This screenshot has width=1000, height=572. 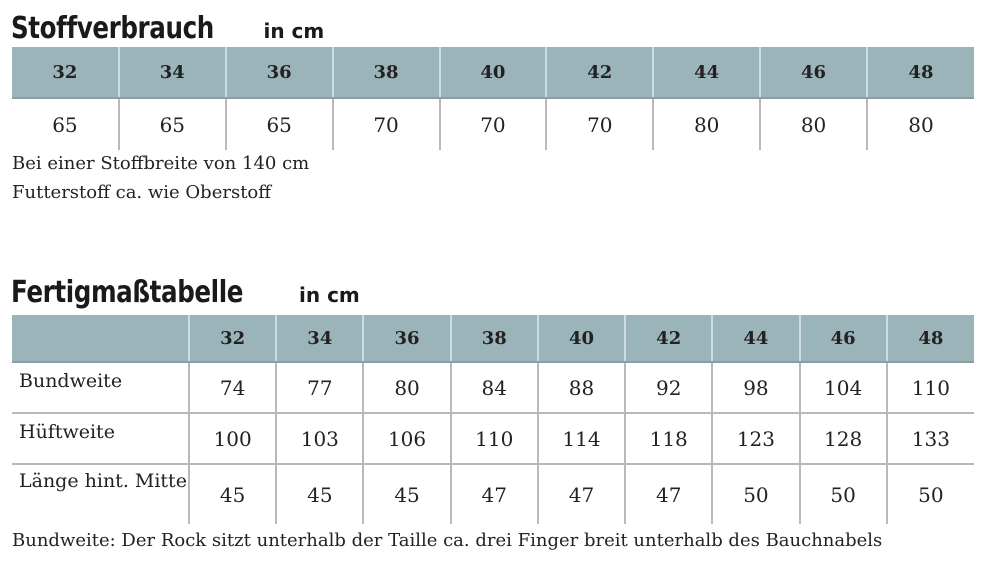 What do you see at coordinates (842, 387) in the screenshot?
I see `measurement-cell: 104` at bounding box center [842, 387].